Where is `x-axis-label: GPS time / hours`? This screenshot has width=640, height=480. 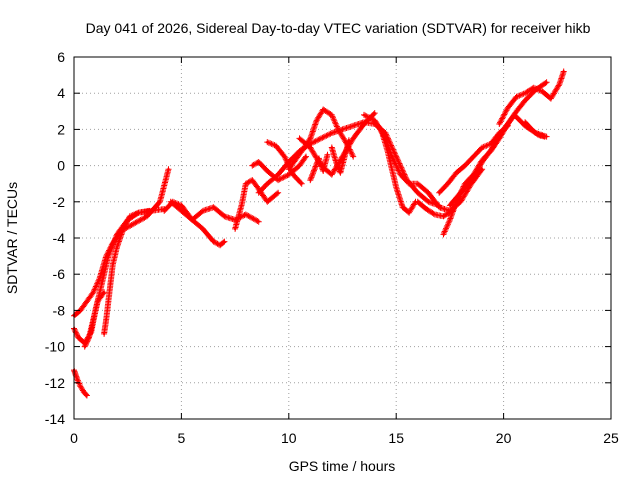 x-axis-label: GPS time / hours is located at coordinates (342, 466).